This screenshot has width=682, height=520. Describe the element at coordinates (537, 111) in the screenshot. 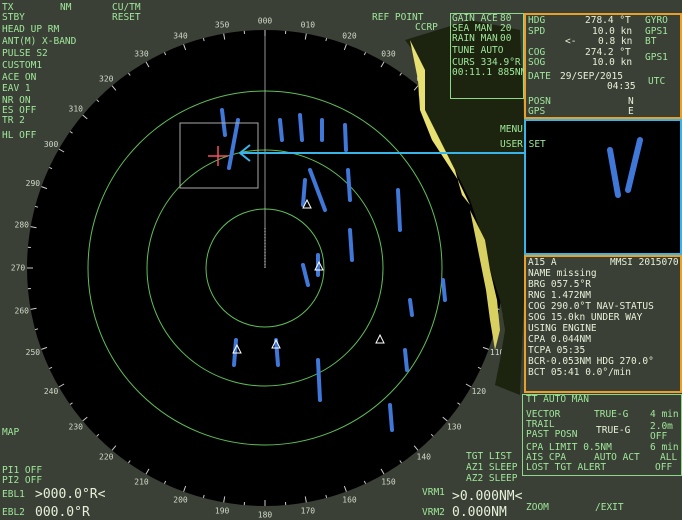

I see `label: GPS` at that location.